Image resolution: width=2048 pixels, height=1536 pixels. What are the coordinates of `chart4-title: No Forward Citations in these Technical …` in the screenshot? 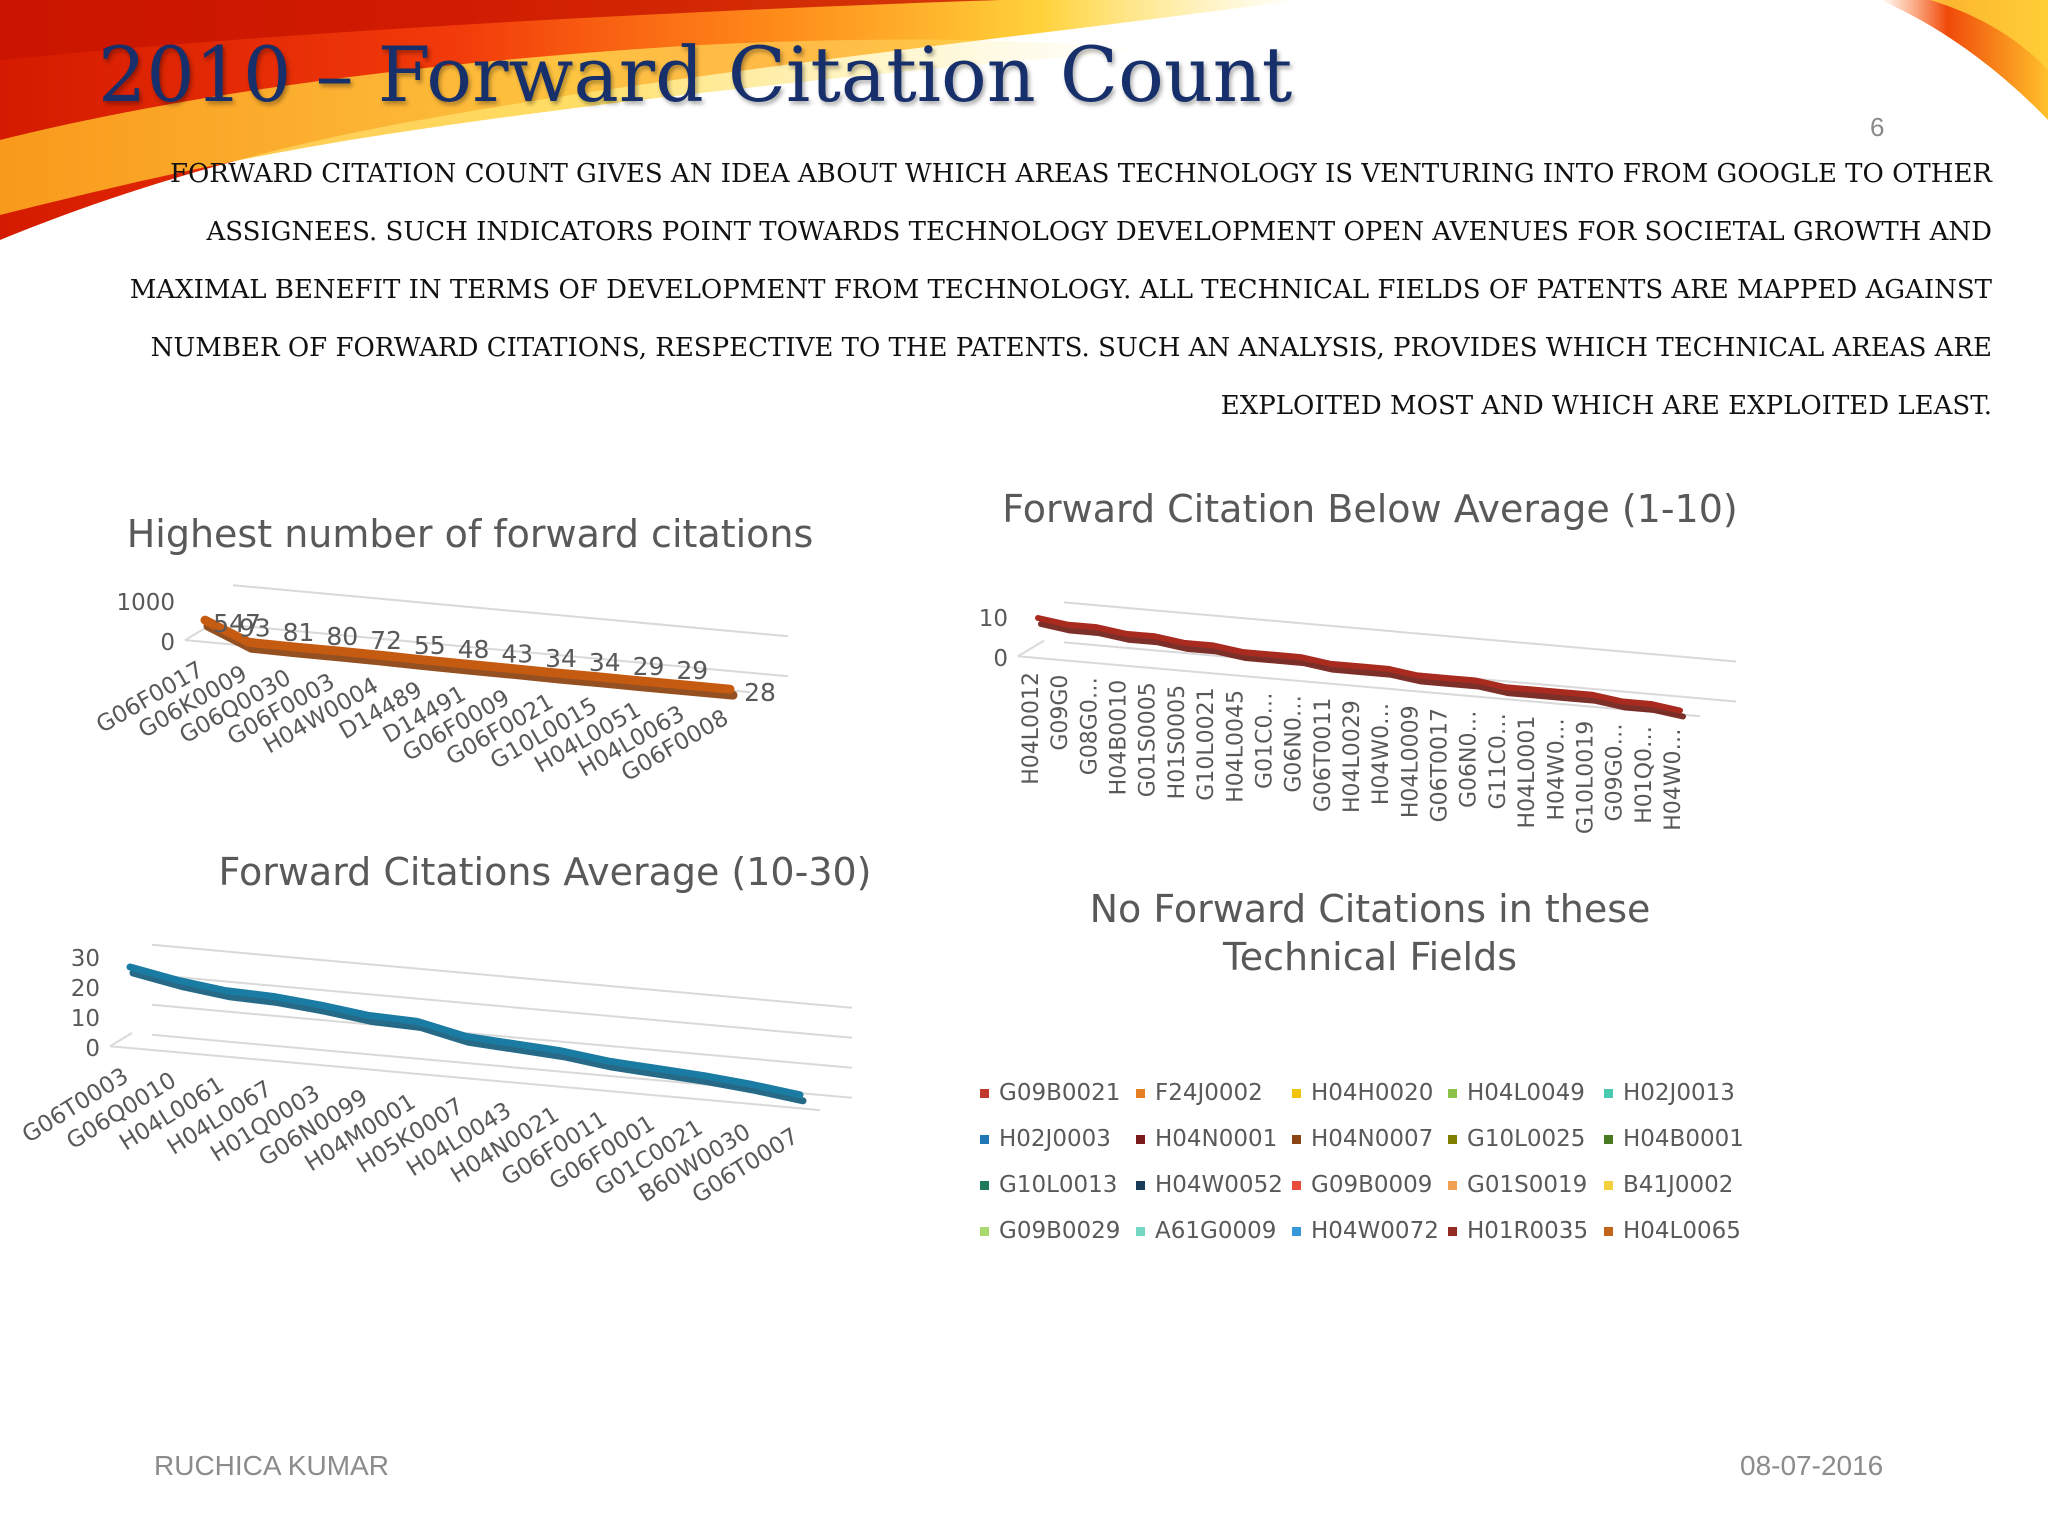 It's located at (1370, 933).